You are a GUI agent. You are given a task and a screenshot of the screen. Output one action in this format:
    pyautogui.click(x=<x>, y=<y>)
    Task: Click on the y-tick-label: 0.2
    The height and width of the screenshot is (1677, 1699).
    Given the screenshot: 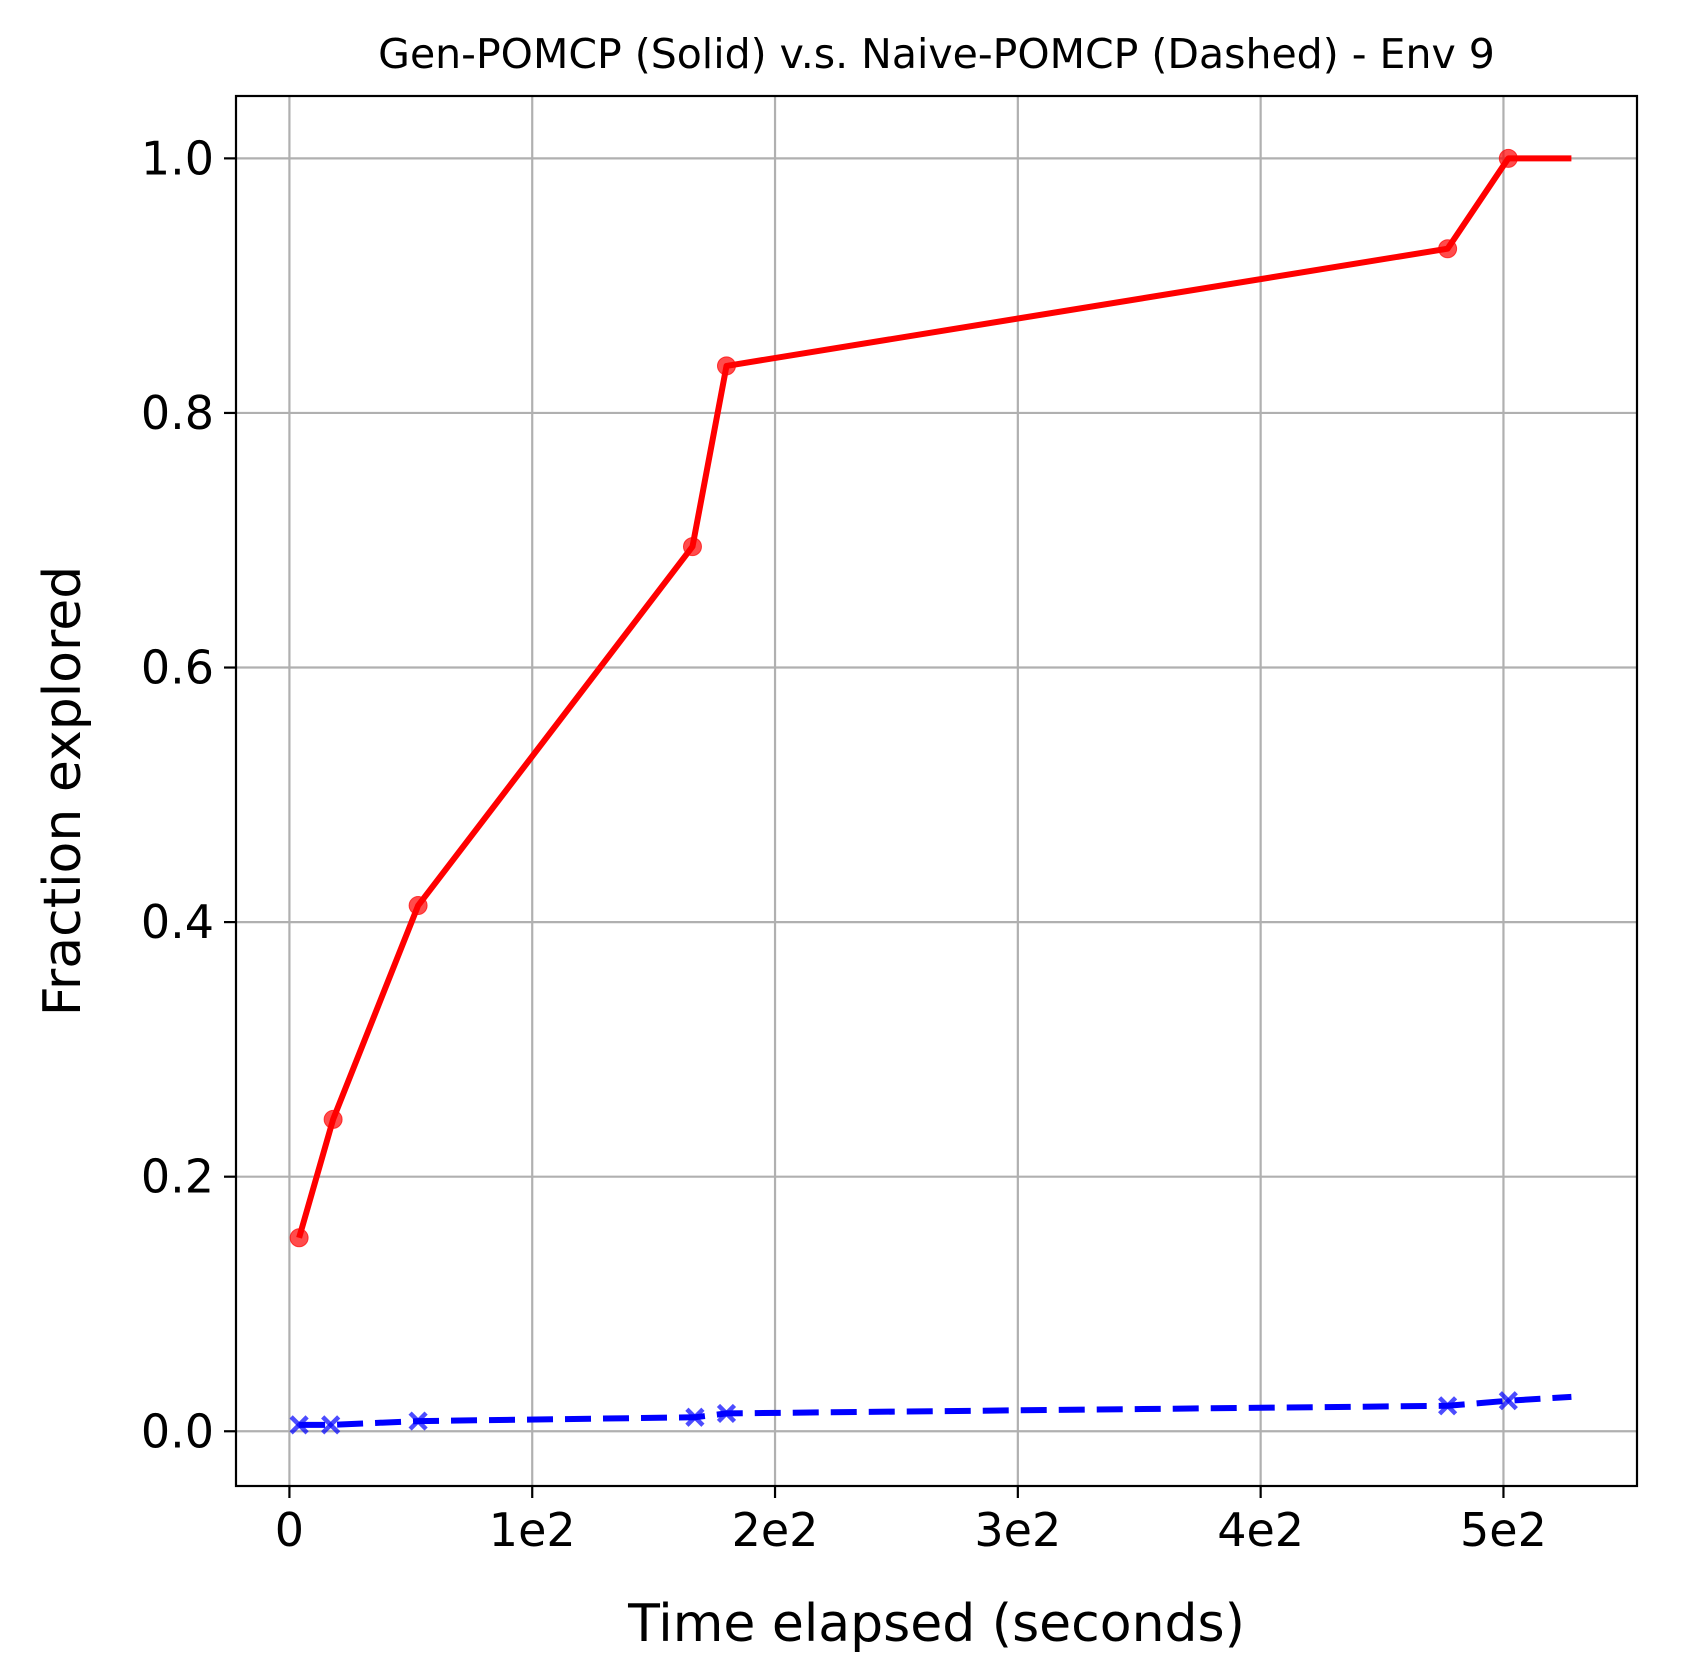 What is the action you would take?
    pyautogui.click(x=177, y=1177)
    